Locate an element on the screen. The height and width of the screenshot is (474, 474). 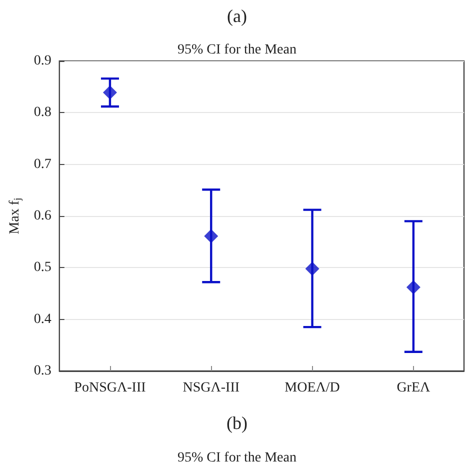
x-tick-label: GrEΛ is located at coordinates (414, 388).